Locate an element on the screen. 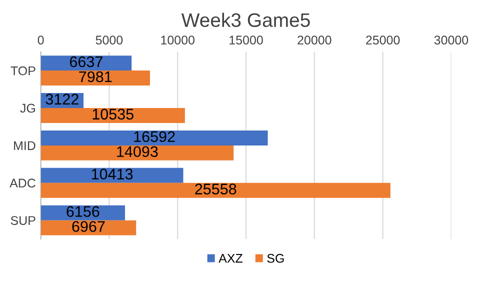 The width and height of the screenshot is (480, 288). data-label: 14093 is located at coordinates (137, 152).